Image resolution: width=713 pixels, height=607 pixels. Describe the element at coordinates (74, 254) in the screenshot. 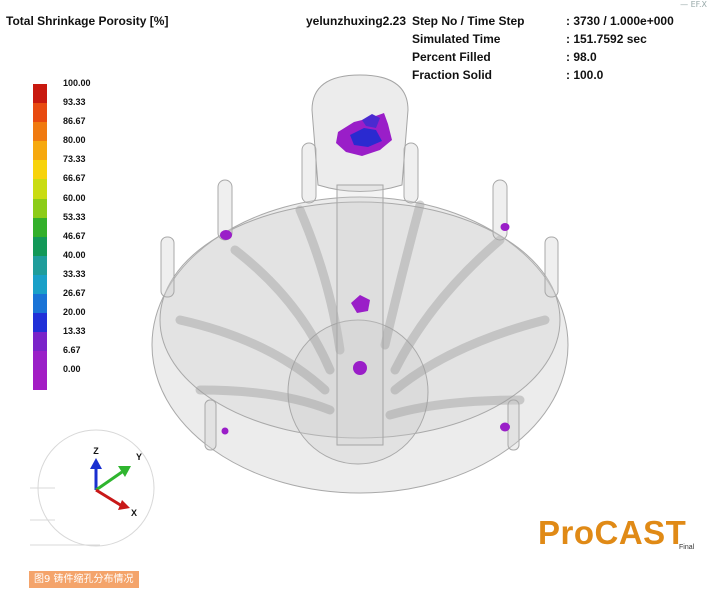

I see `legend-label: 40.00` at that location.